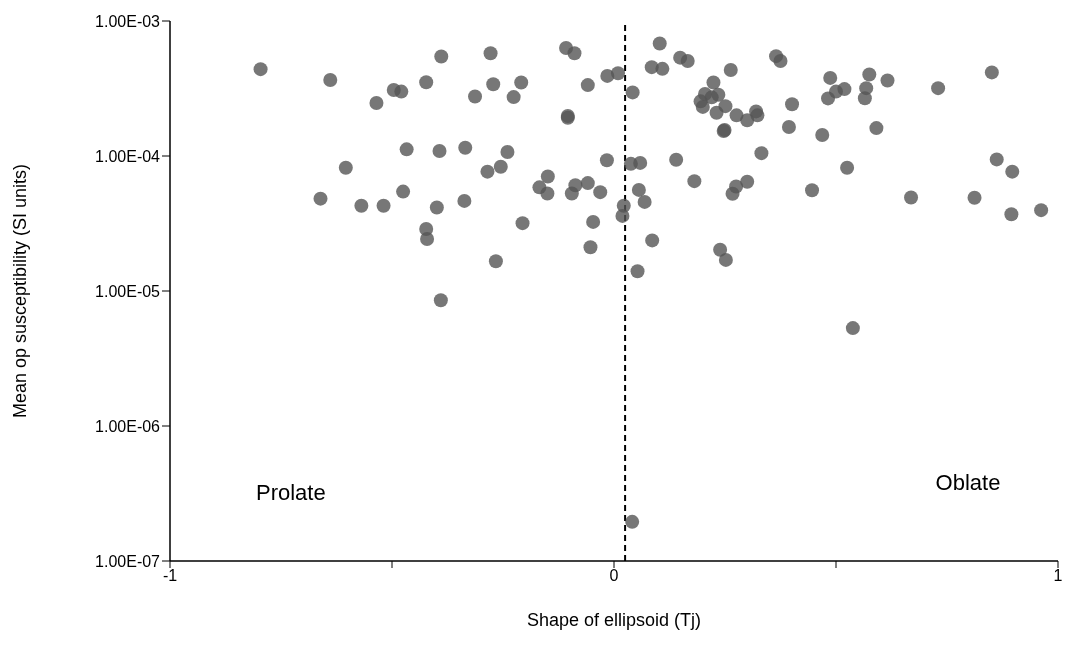 Image resolution: width=1071 pixels, height=660 pixels. I want to click on x-tick-label: -1, so click(170, 576).